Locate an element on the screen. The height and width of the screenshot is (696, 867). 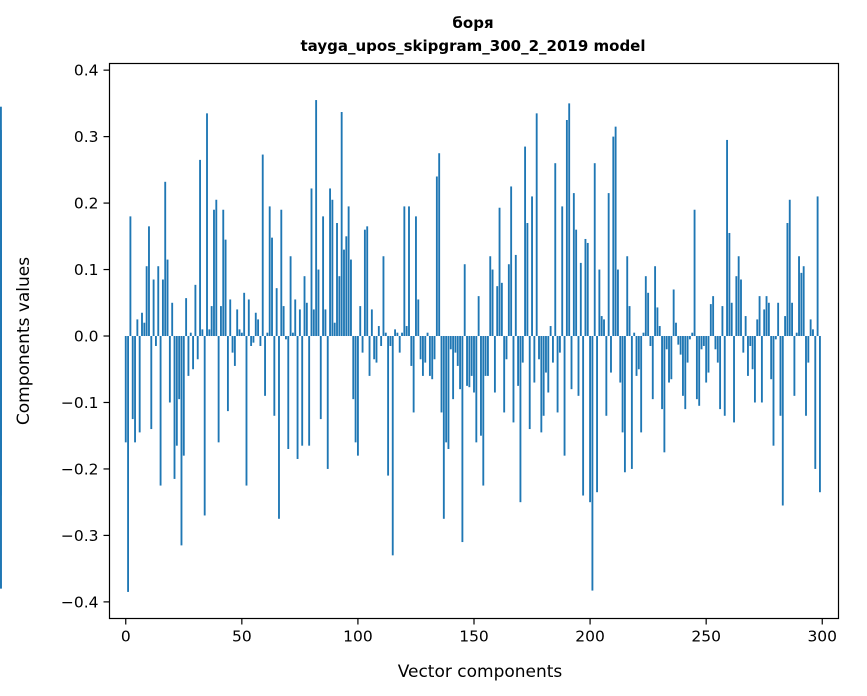
x-tick-label: 250 is located at coordinates (706, 637).